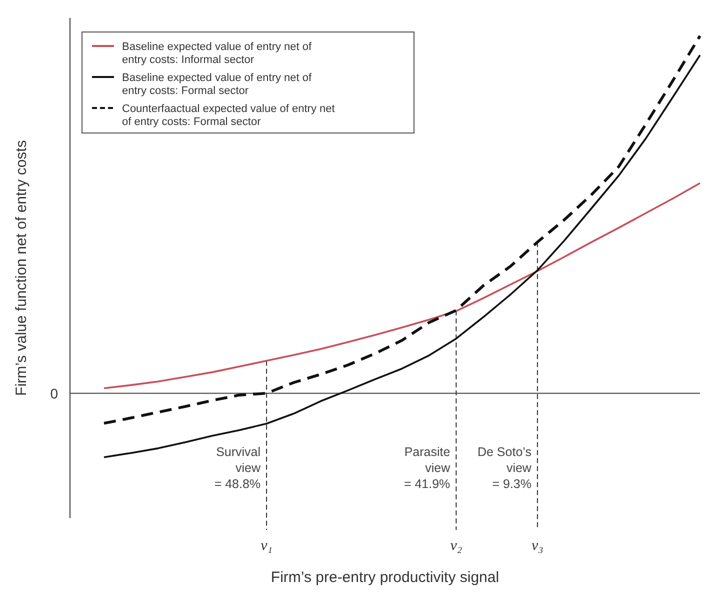 Image resolution: width=712 pixels, height=596 pixels. Describe the element at coordinates (21, 268) in the screenshot. I see `y-axis-title: Firm’s value function net of entry costs` at that location.